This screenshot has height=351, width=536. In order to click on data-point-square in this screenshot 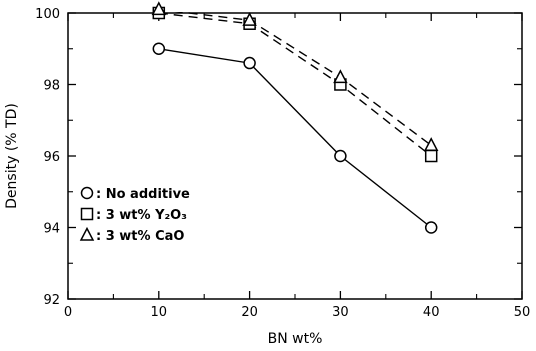, I will do `click(431, 156)`.